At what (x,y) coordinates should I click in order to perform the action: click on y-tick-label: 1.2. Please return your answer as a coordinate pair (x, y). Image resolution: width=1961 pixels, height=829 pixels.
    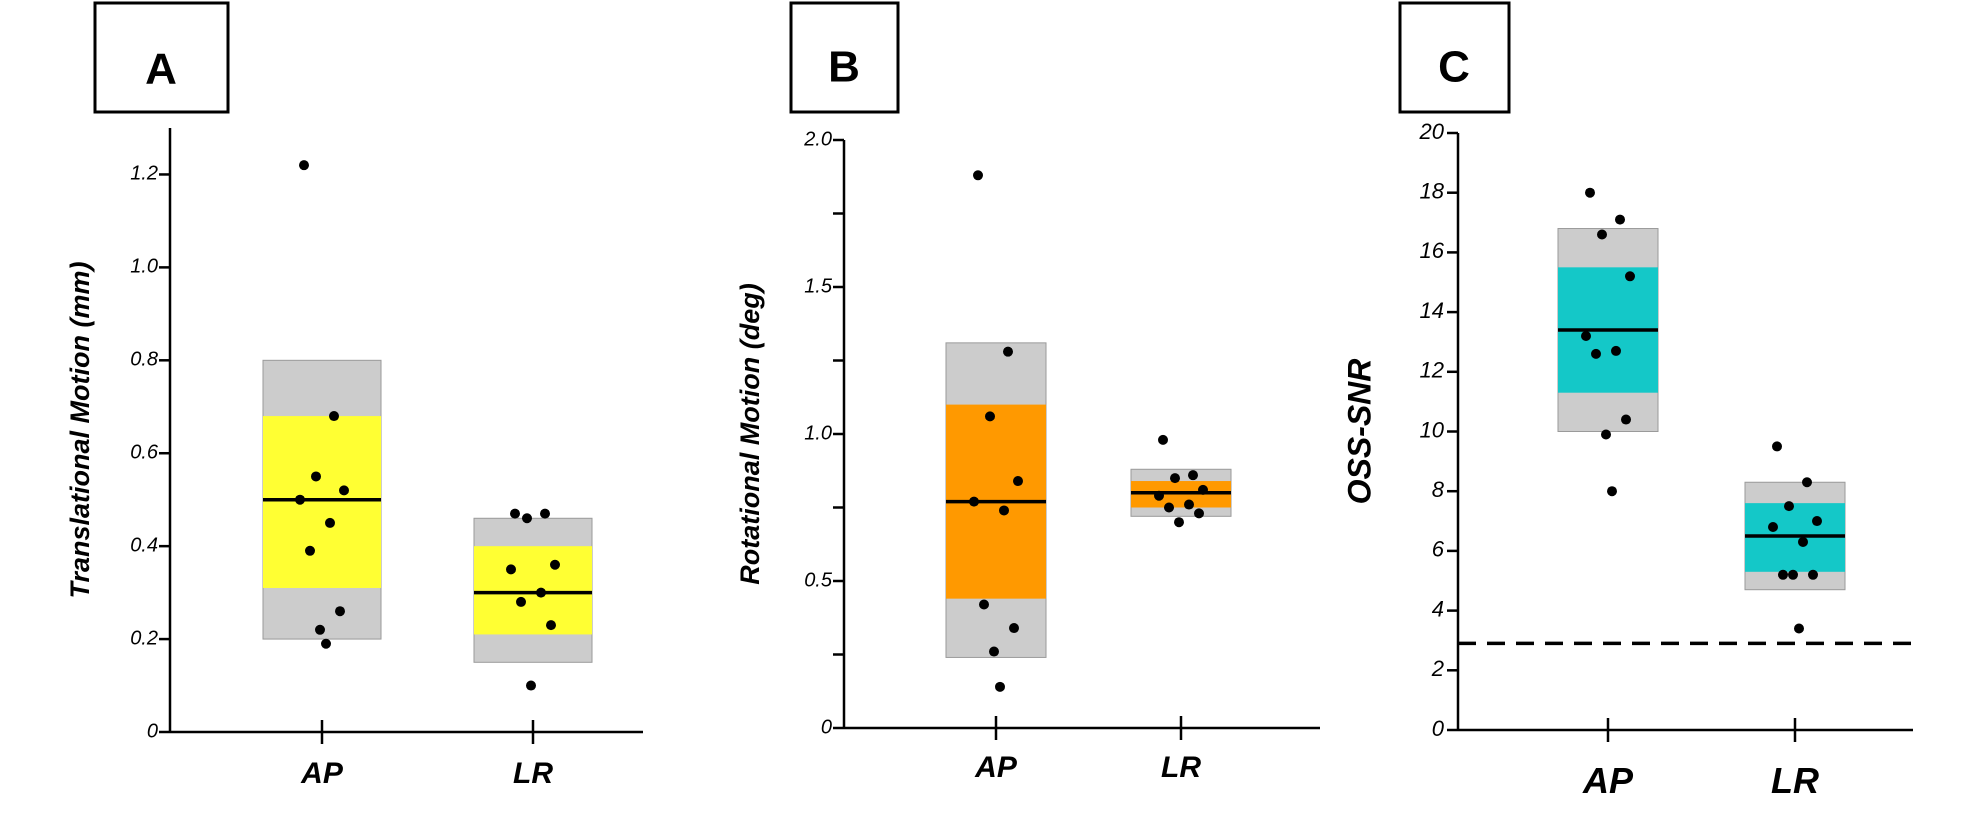
    Looking at the image, I should click on (144, 174).